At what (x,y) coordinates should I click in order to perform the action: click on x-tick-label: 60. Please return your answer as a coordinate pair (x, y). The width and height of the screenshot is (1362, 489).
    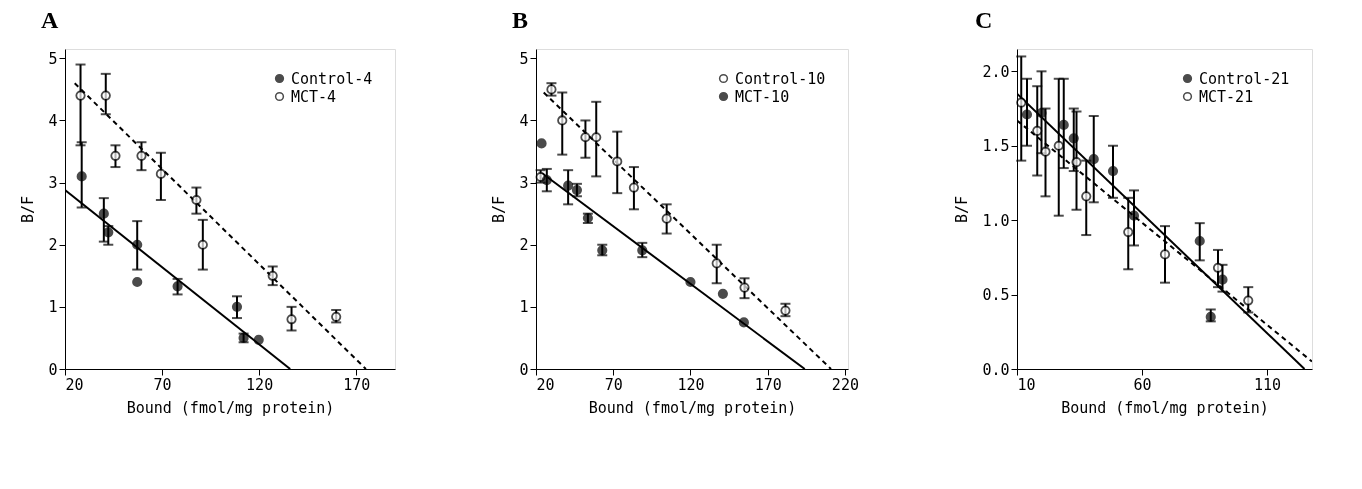
    Looking at the image, I should click on (1142, 384).